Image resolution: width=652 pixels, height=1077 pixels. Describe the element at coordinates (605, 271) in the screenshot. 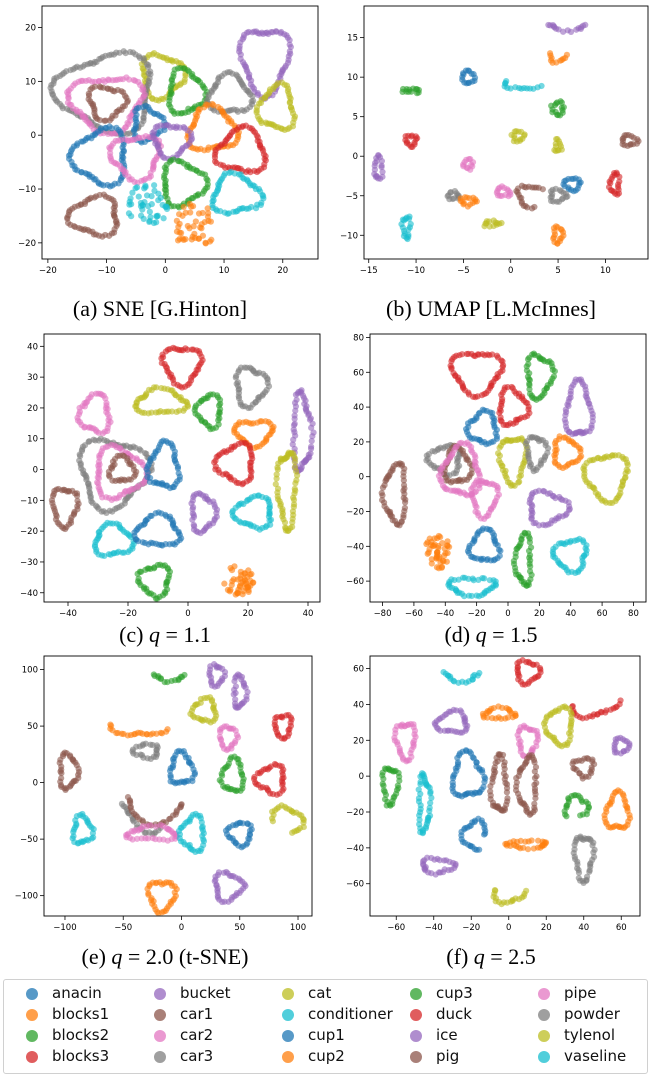

I see `x-tick-label: 10` at that location.